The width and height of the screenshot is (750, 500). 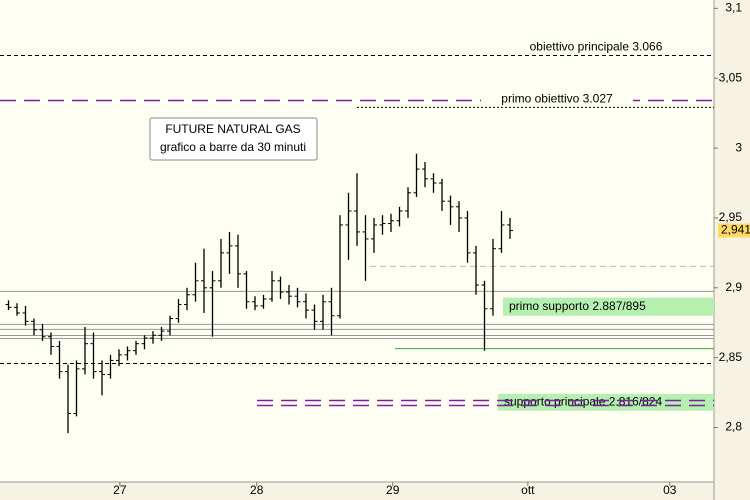 I want to click on y-tick-label: 2,8, so click(x=733, y=427).